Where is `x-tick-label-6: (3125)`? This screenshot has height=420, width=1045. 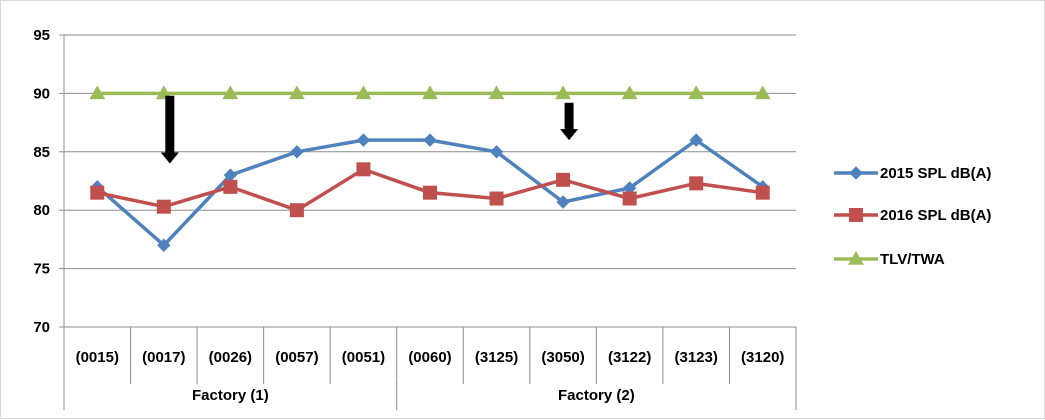
x-tick-label-6: (3125) is located at coordinates (496, 357).